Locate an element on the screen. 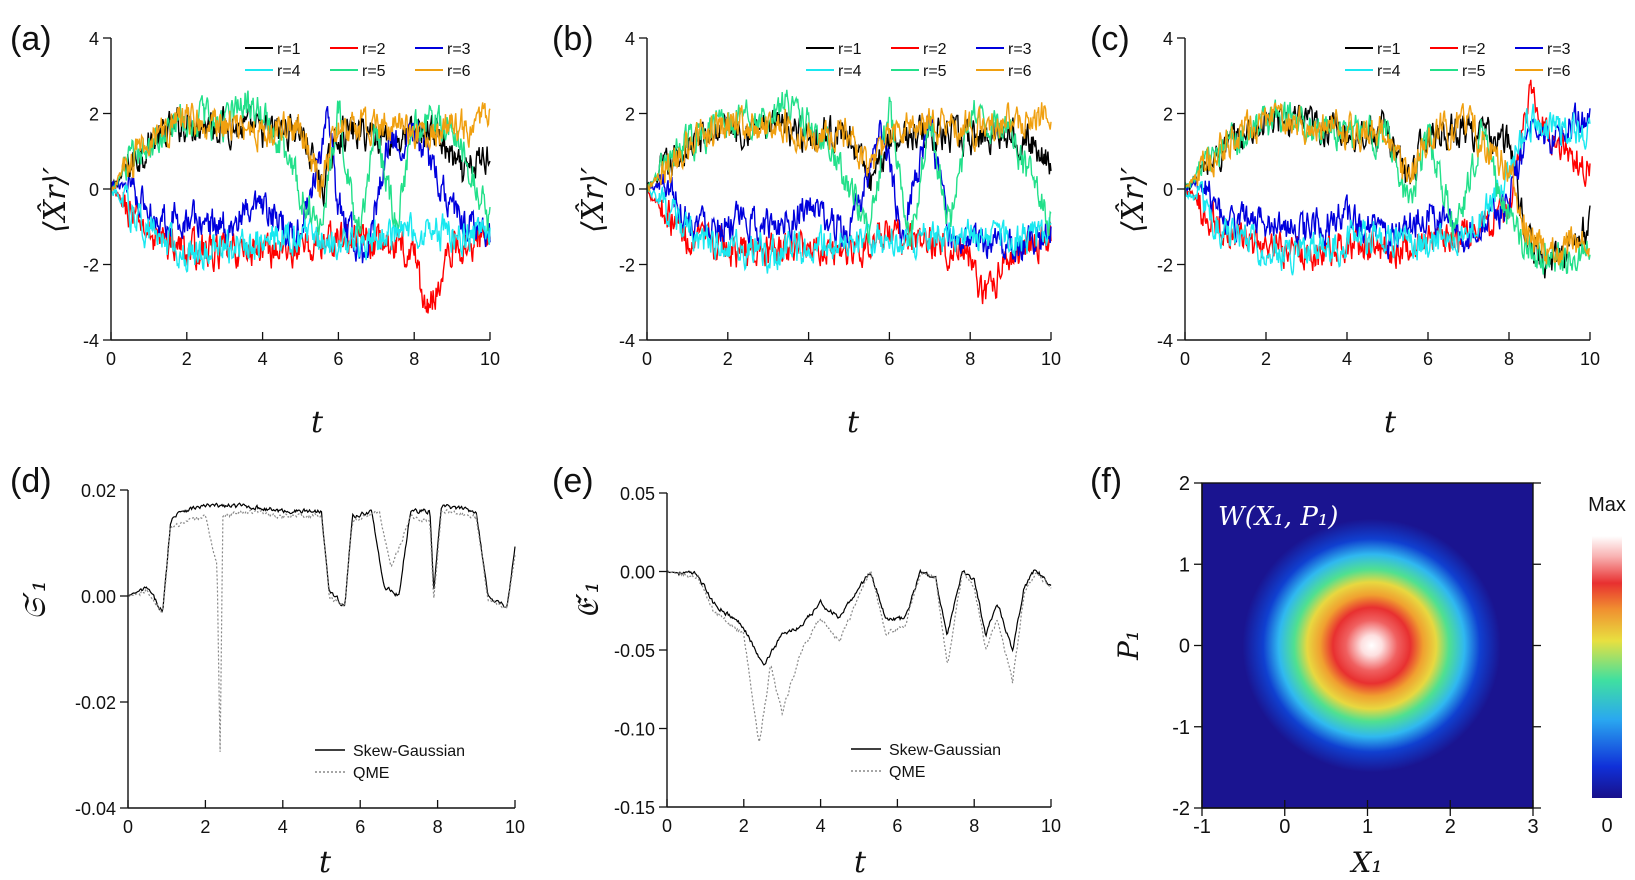 This screenshot has width=1635, height=880. y-tick-label: -1 is located at coordinates (1181, 728).